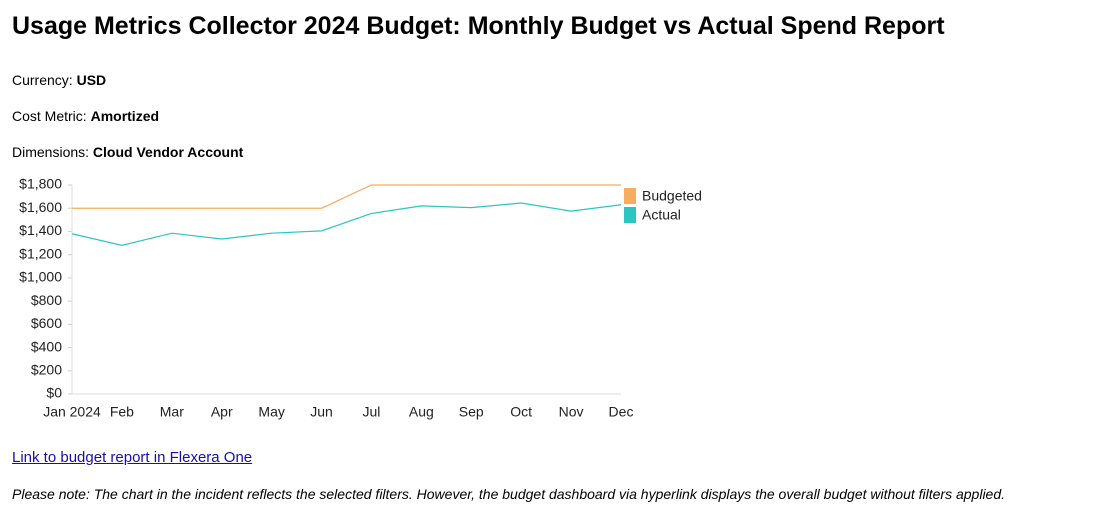 This screenshot has height=528, width=1119. Describe the element at coordinates (40, 184) in the screenshot. I see `y-tick-label: $1,800` at that location.